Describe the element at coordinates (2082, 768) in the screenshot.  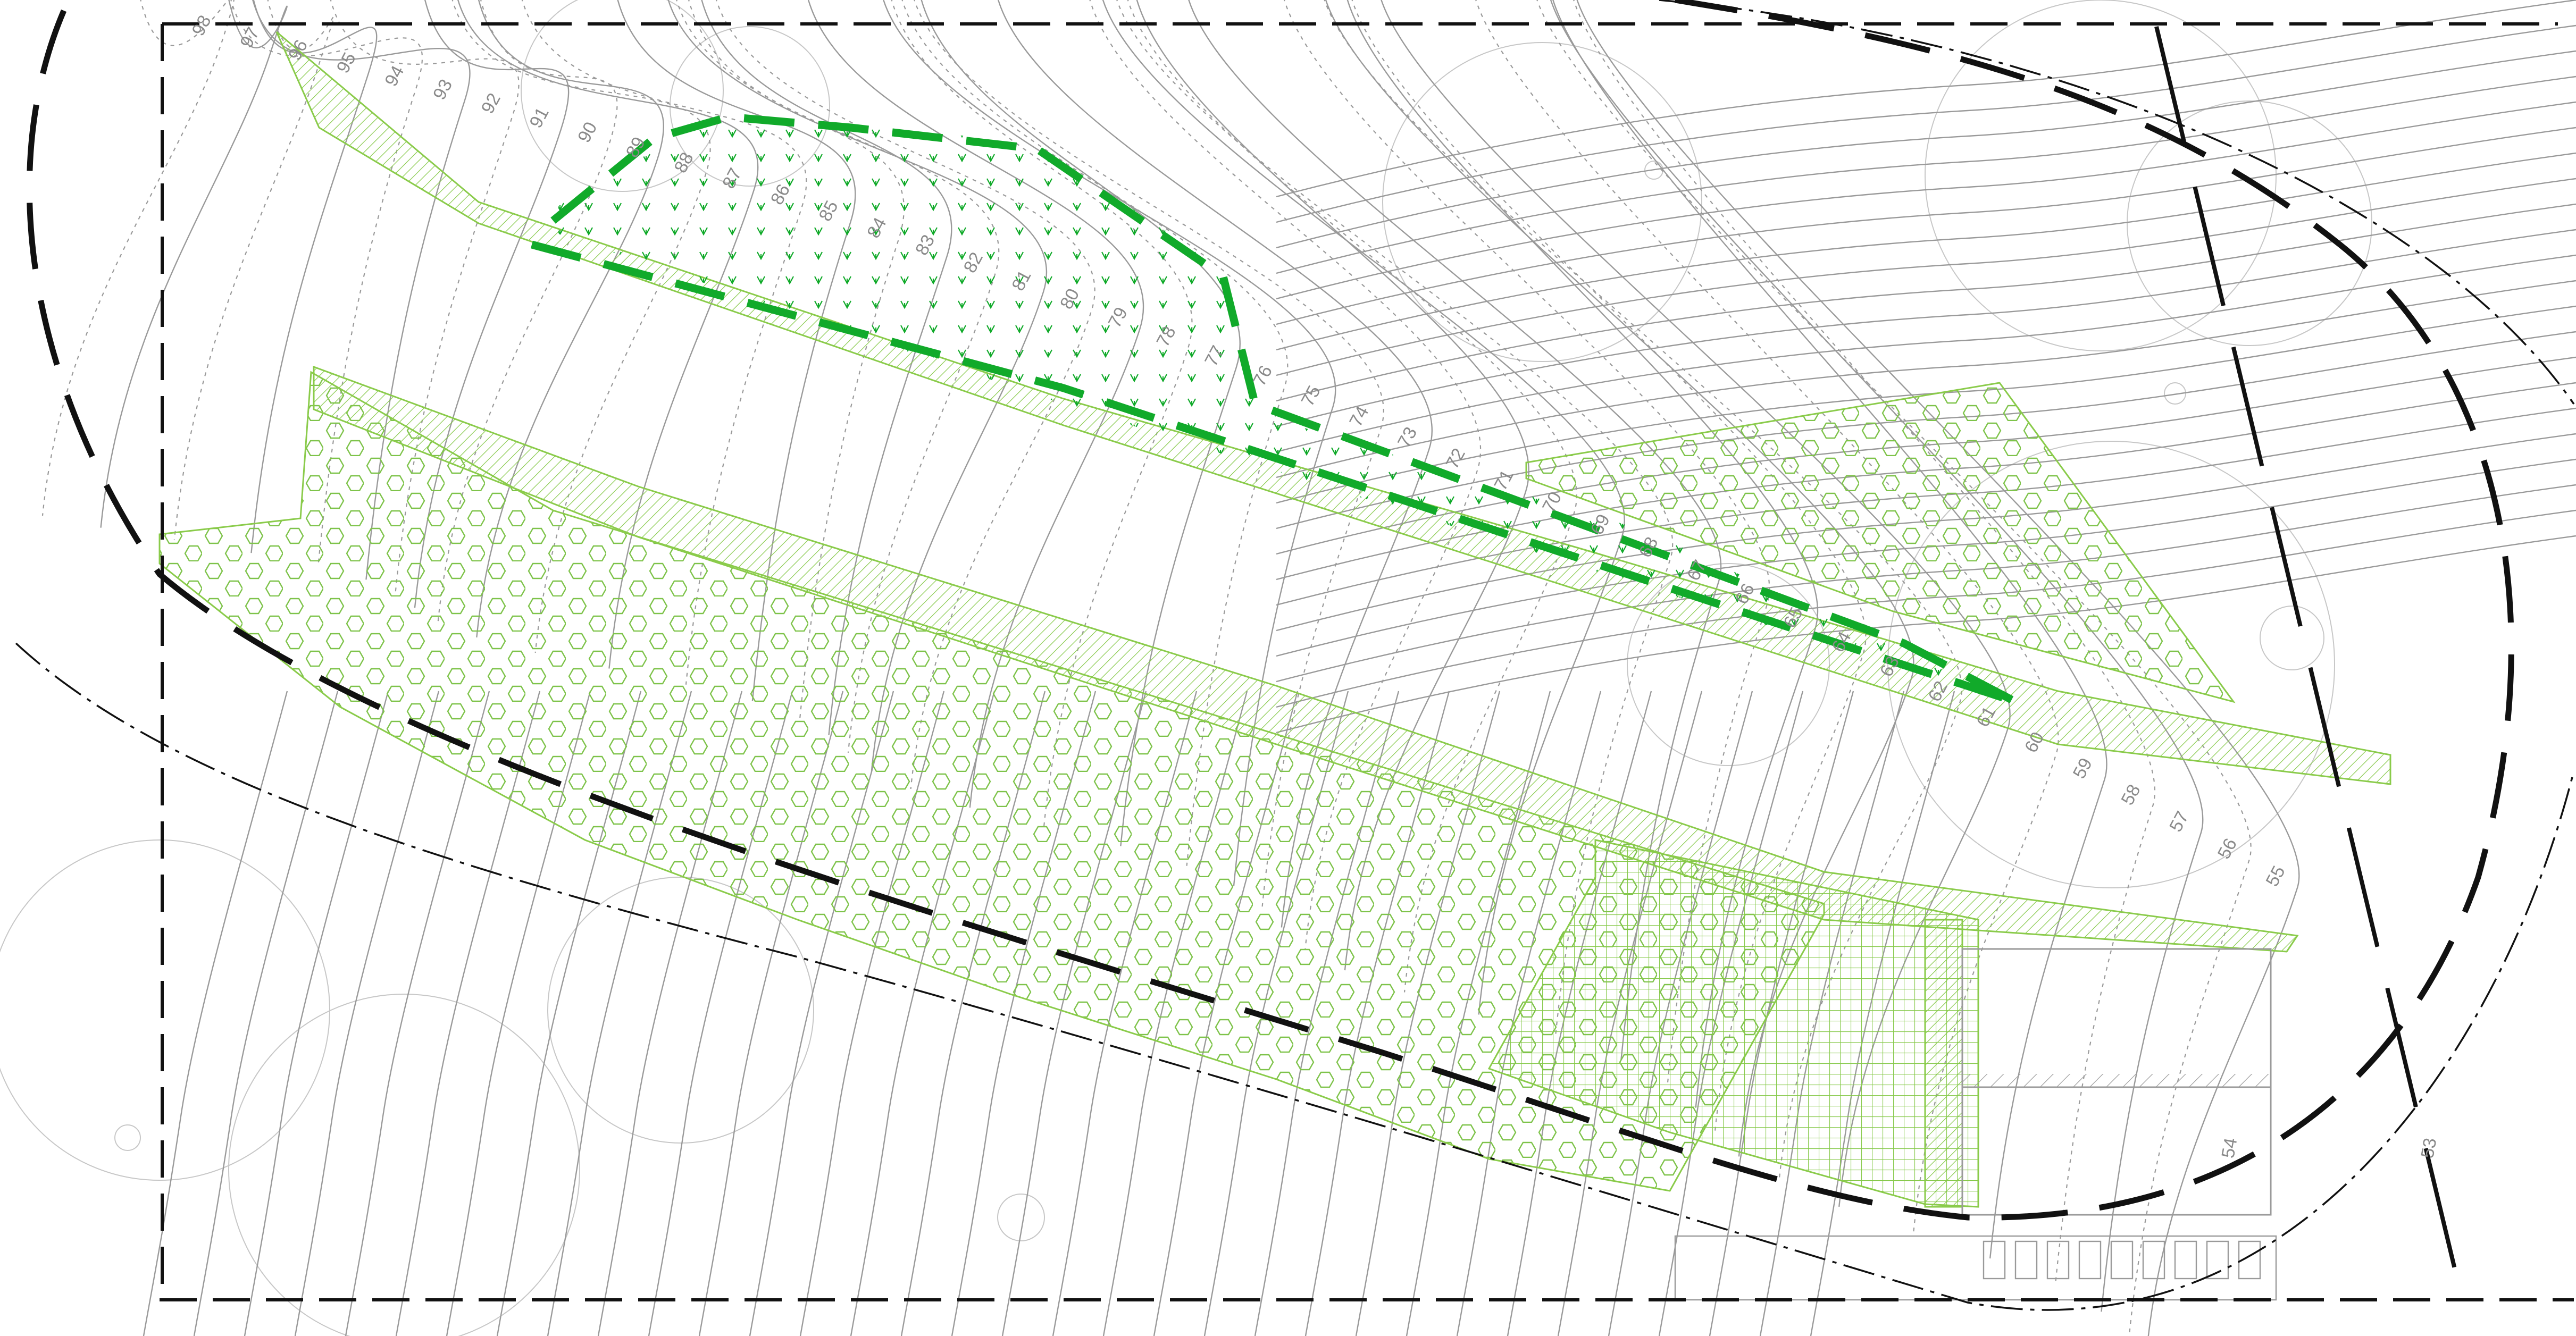
I see `elevation-label: 59` at that location.